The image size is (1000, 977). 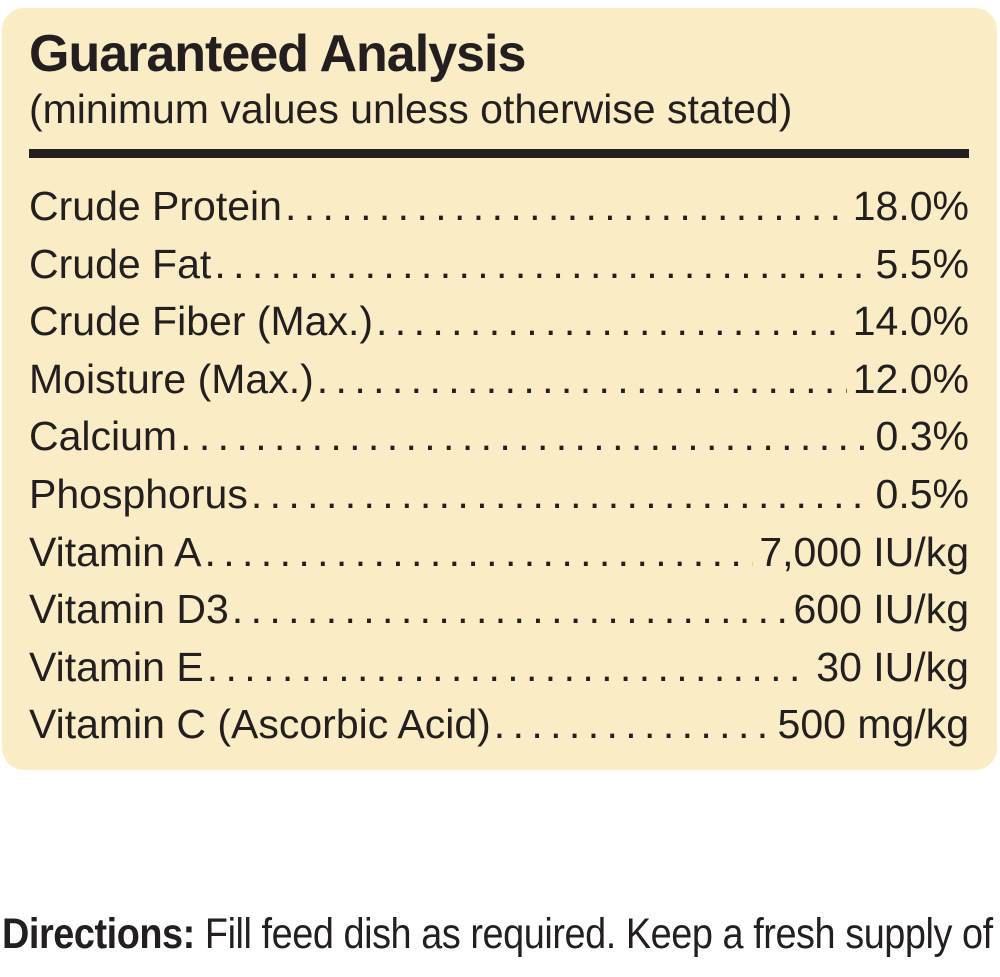 I want to click on nutrient-value: 600 IU/kg, so click(x=881, y=609).